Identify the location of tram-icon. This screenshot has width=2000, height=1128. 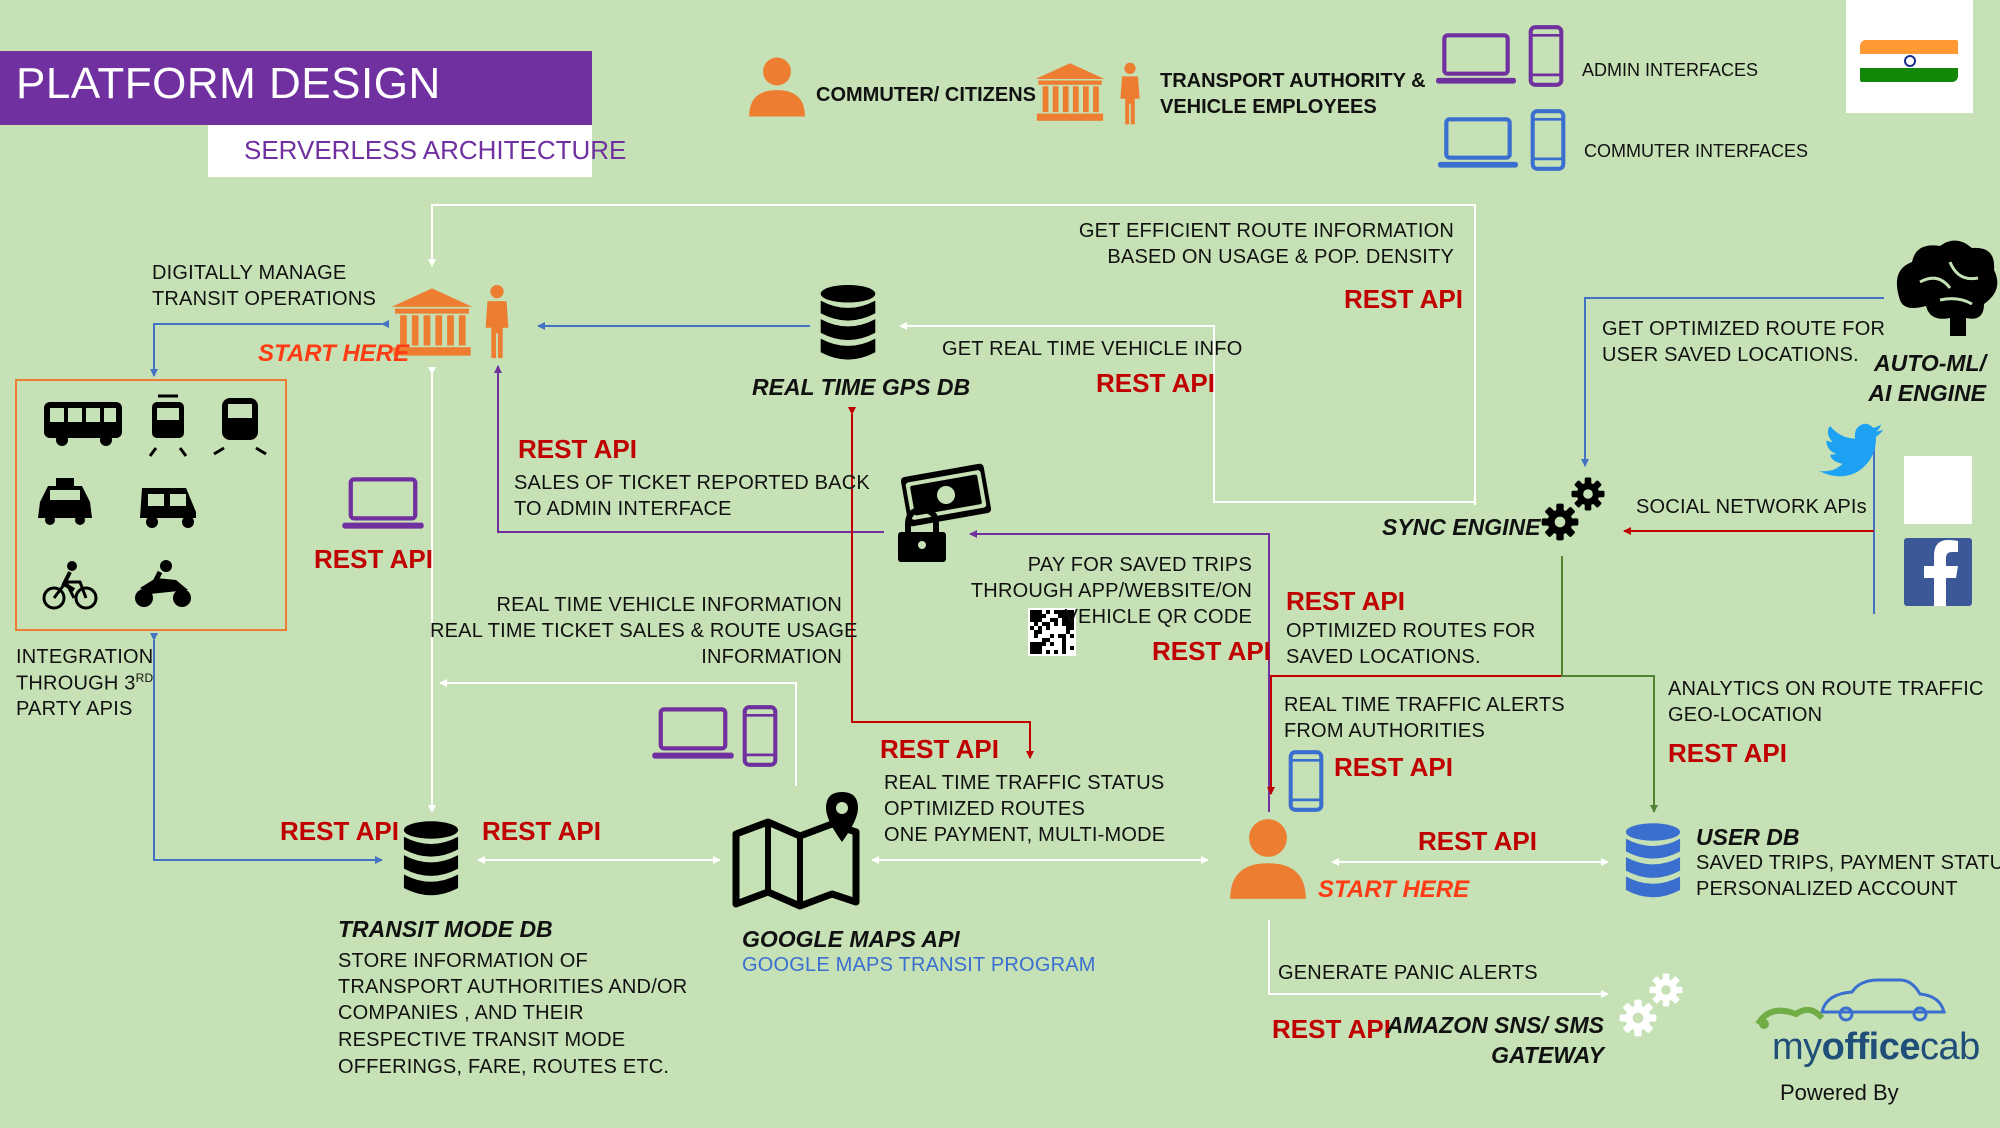
(168, 425).